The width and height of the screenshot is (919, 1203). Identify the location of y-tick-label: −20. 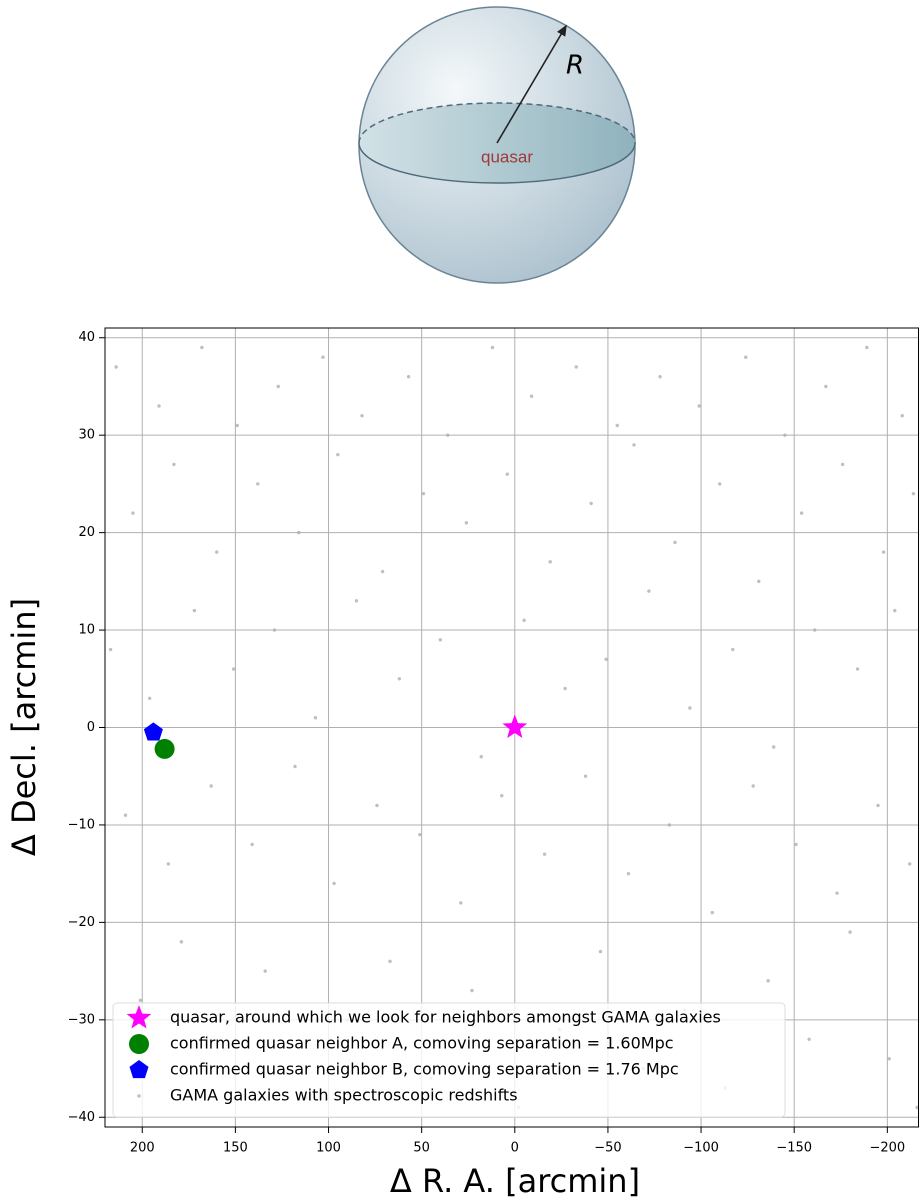
(81, 922).